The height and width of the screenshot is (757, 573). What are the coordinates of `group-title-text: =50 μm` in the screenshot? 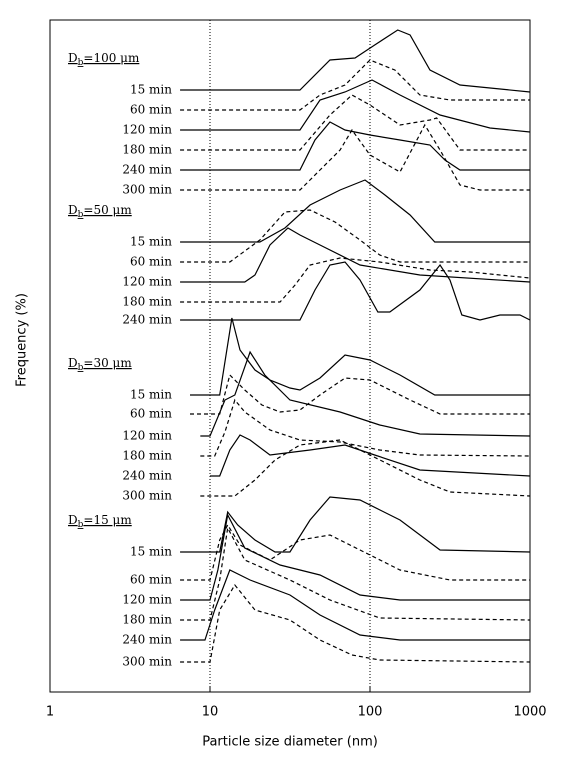 It's located at (107, 210).